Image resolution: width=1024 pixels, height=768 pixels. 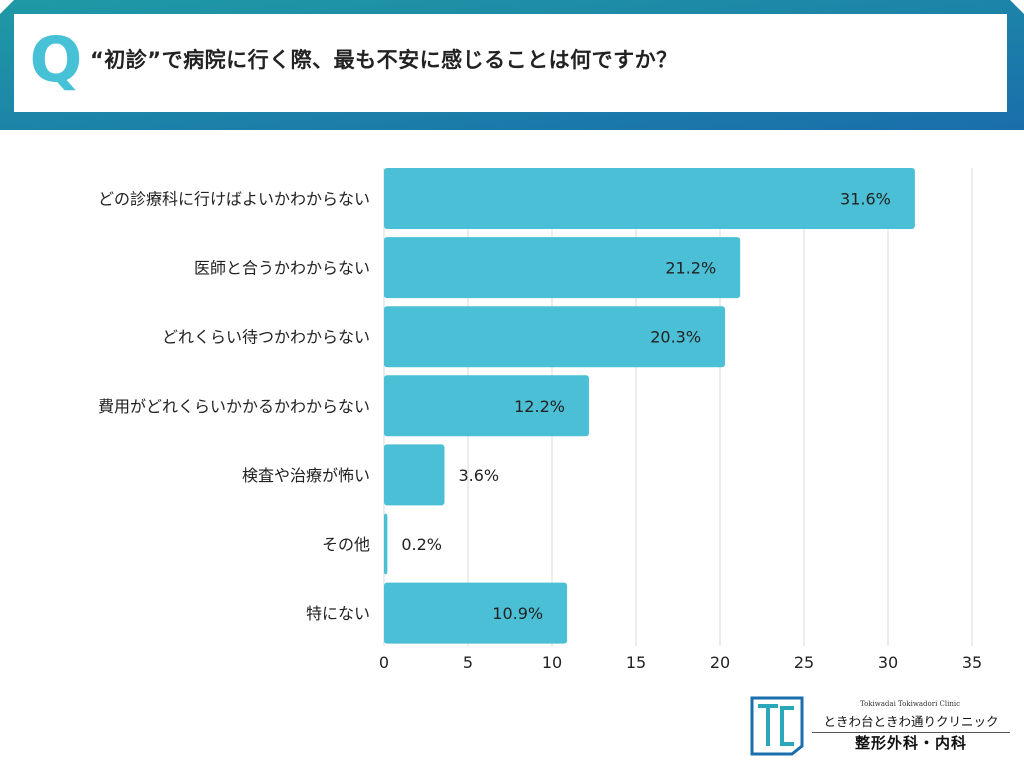 I want to click on x-tick-label: 15, so click(x=636, y=662).